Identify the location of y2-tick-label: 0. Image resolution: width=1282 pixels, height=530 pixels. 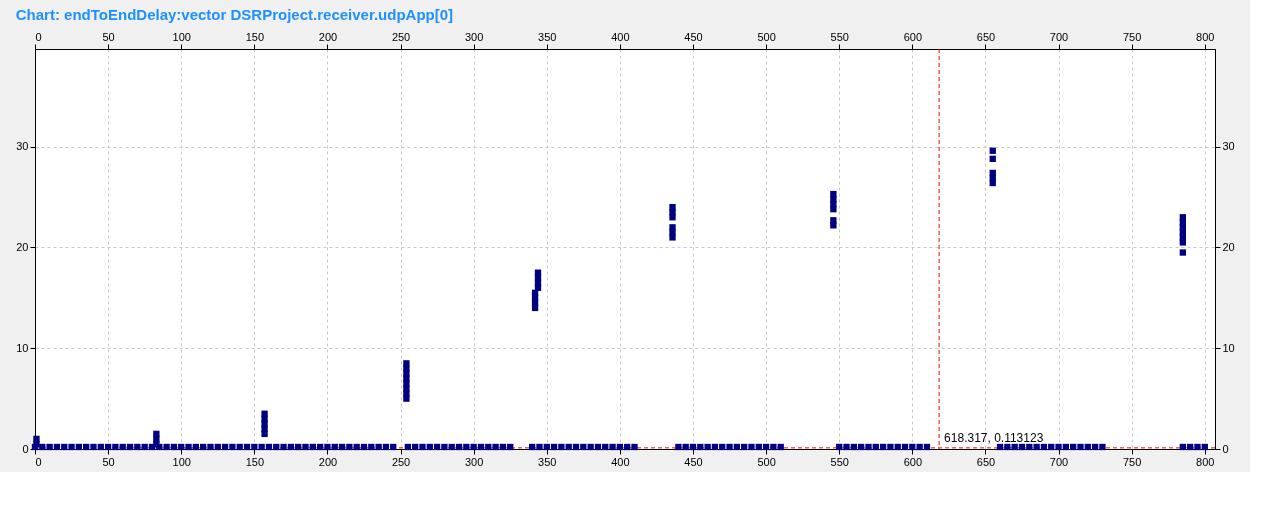
(1225, 448).